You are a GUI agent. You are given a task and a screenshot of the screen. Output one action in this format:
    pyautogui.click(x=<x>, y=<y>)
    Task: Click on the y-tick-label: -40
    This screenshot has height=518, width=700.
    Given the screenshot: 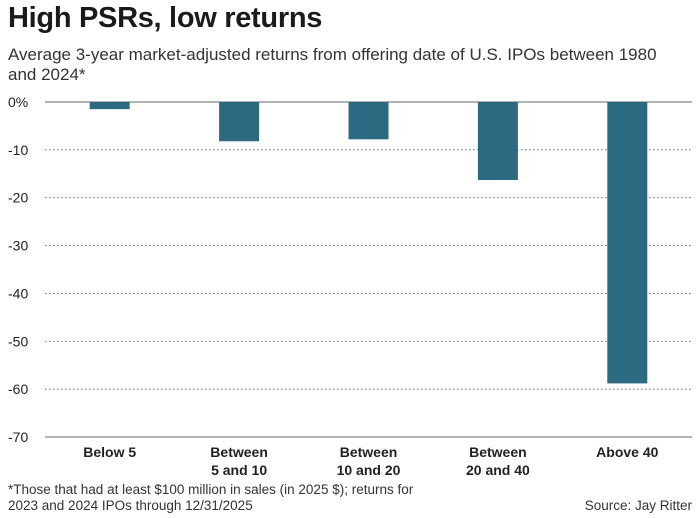 What is the action you would take?
    pyautogui.click(x=18, y=293)
    